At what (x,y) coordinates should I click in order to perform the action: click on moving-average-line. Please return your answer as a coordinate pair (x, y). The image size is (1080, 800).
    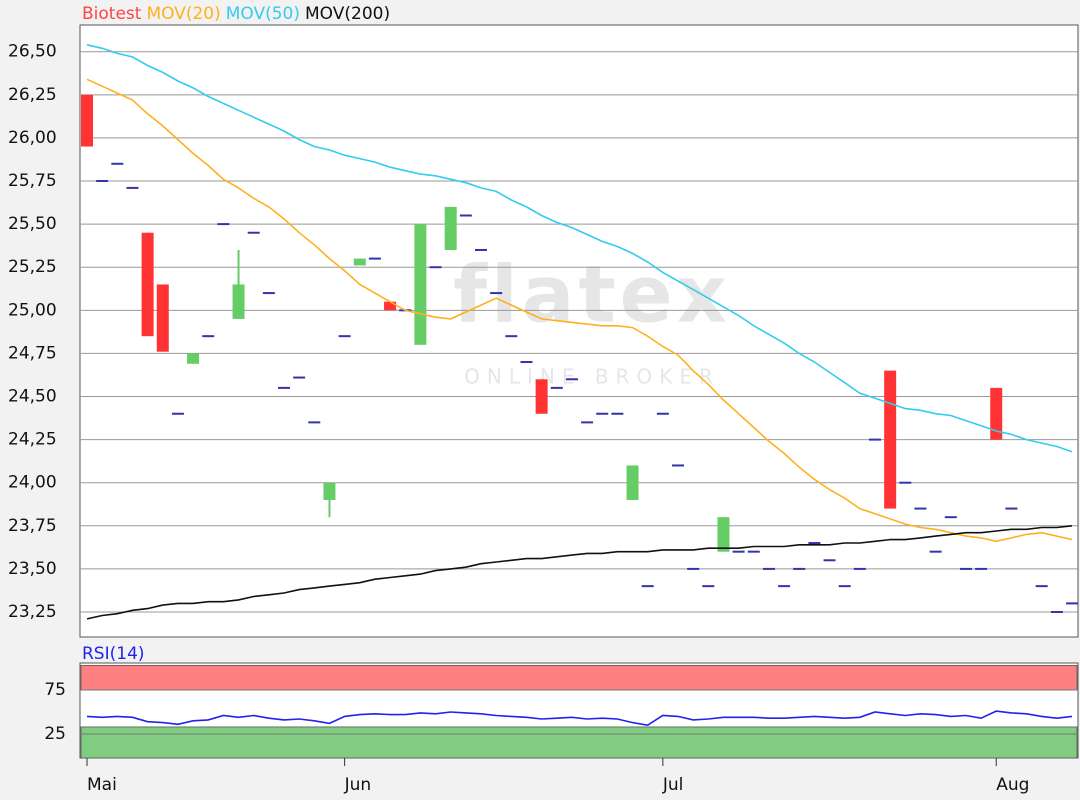
    Looking at the image, I should click on (579, 572).